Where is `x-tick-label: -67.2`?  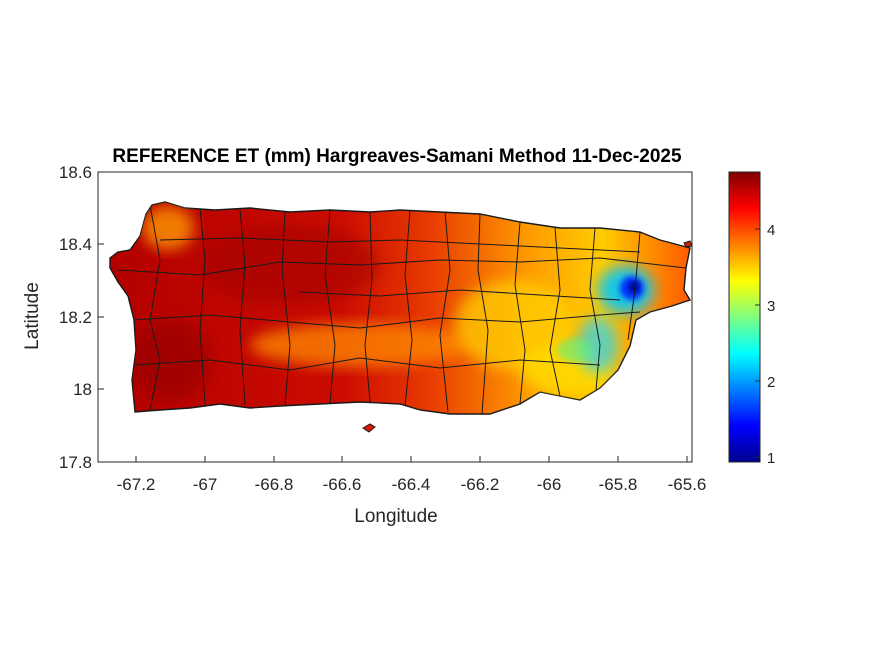 x-tick-label: -67.2 is located at coordinates (136, 484).